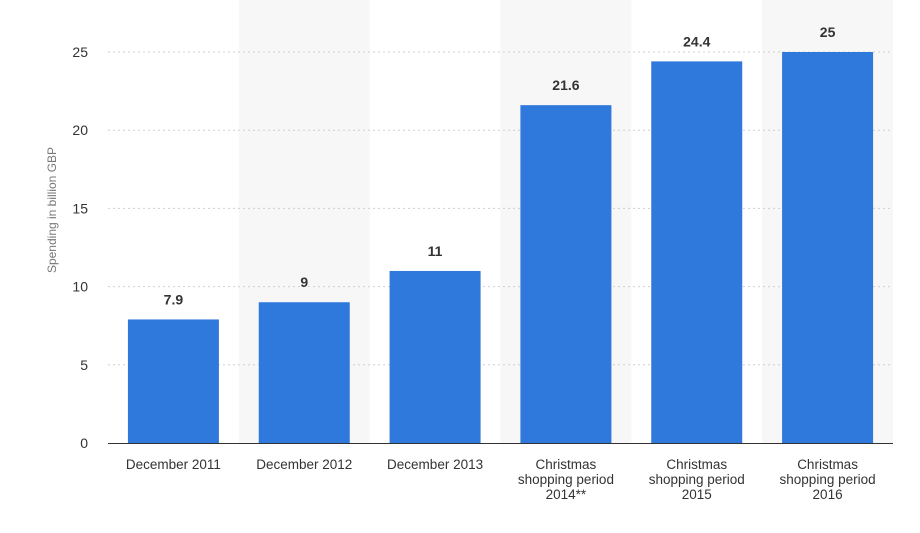  Describe the element at coordinates (696, 41) in the screenshot. I see `bar-value-label: 24.4` at that location.